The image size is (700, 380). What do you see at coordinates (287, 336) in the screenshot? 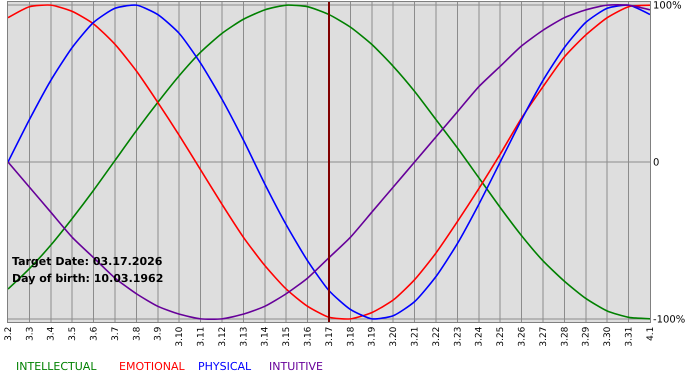
I see `x-tick-label: 3.15` at bounding box center [287, 336].